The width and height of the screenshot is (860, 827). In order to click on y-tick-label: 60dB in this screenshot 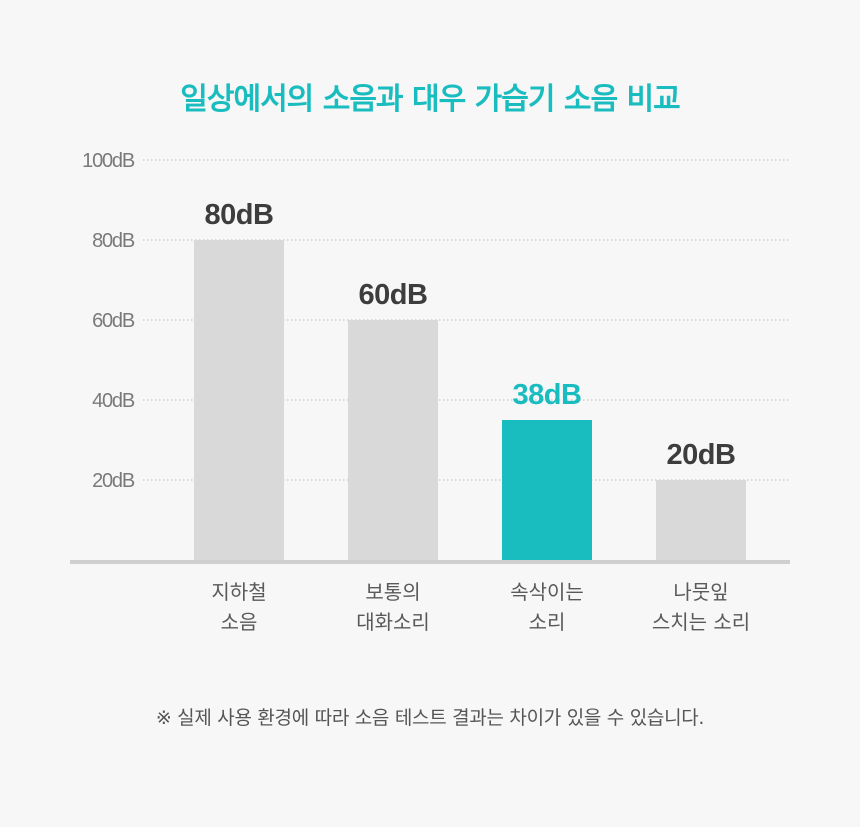, I will do `click(113, 321)`.